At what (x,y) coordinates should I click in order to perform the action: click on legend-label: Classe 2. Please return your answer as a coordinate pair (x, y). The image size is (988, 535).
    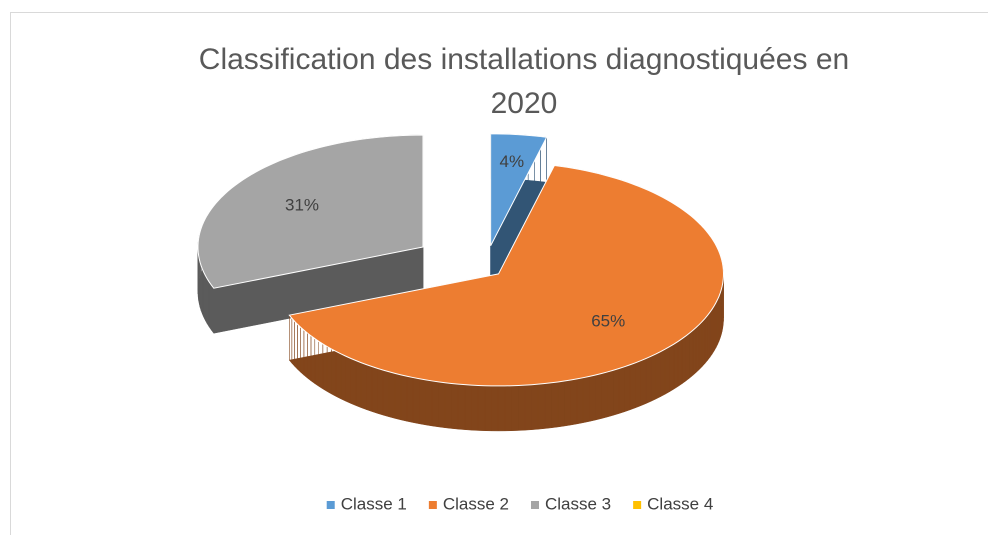
    Looking at the image, I should click on (476, 503).